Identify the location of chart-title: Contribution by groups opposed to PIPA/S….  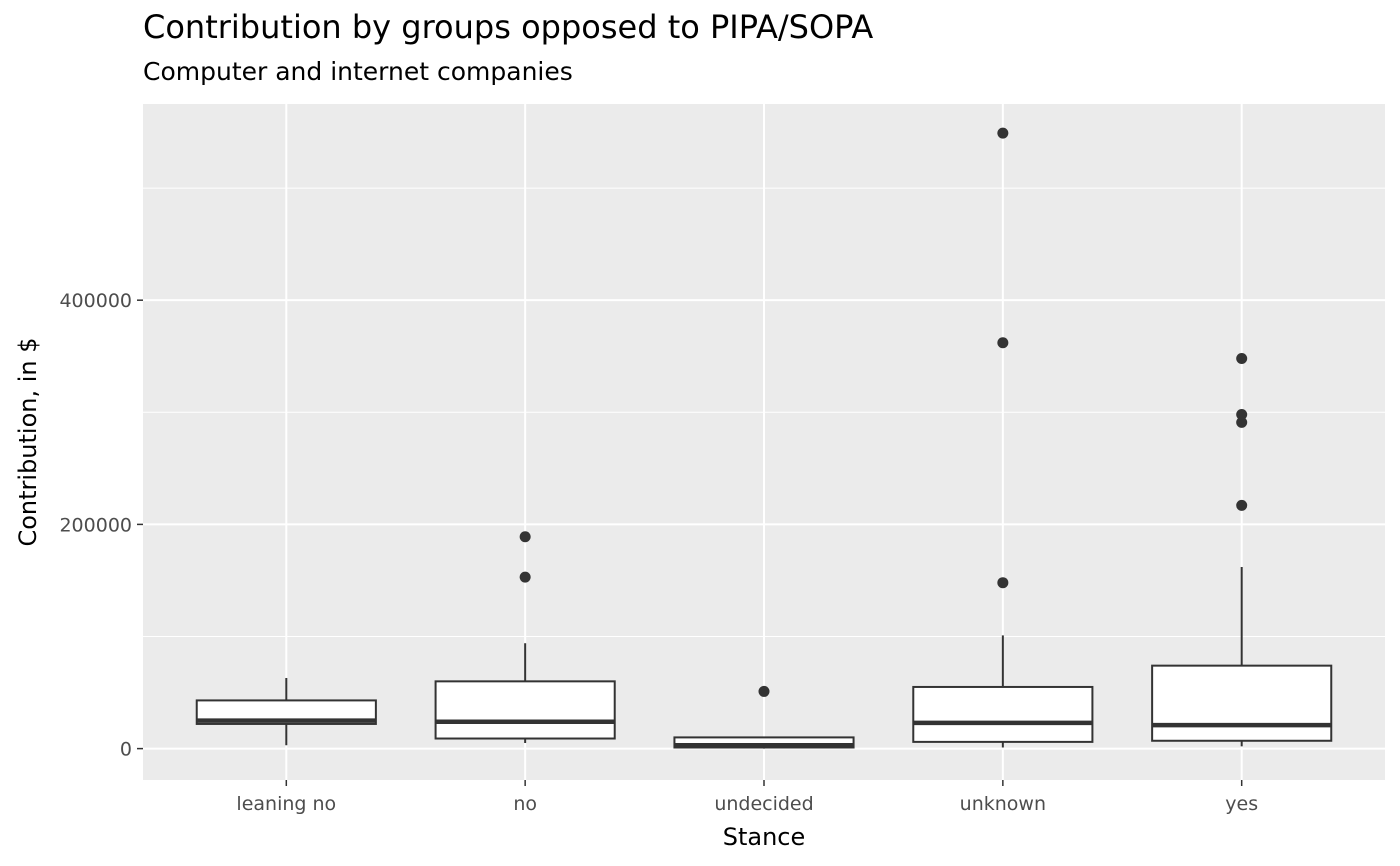
(508, 27).